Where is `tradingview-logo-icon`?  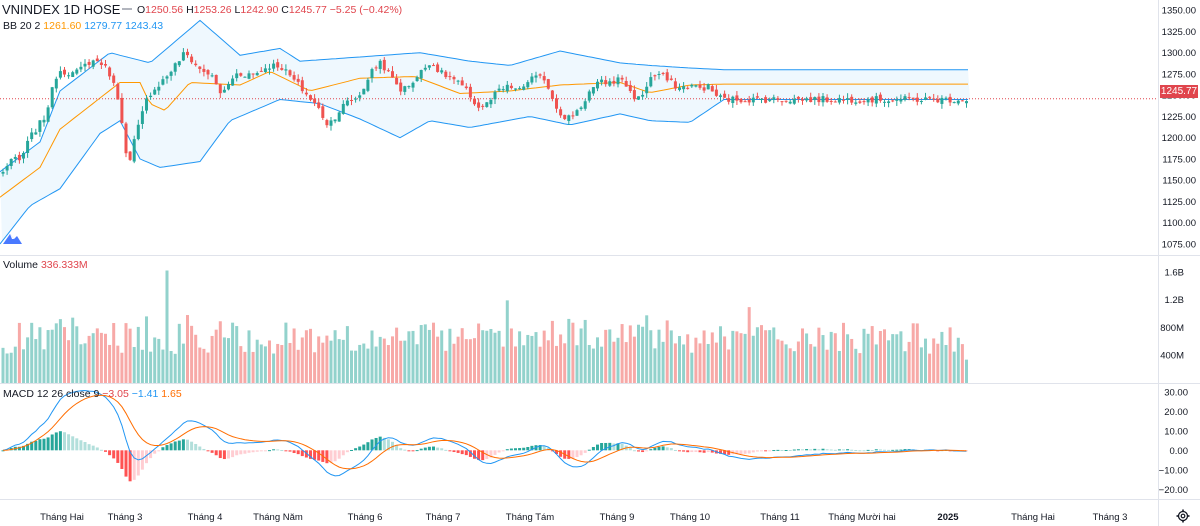 tradingview-logo-icon is located at coordinates (13, 238).